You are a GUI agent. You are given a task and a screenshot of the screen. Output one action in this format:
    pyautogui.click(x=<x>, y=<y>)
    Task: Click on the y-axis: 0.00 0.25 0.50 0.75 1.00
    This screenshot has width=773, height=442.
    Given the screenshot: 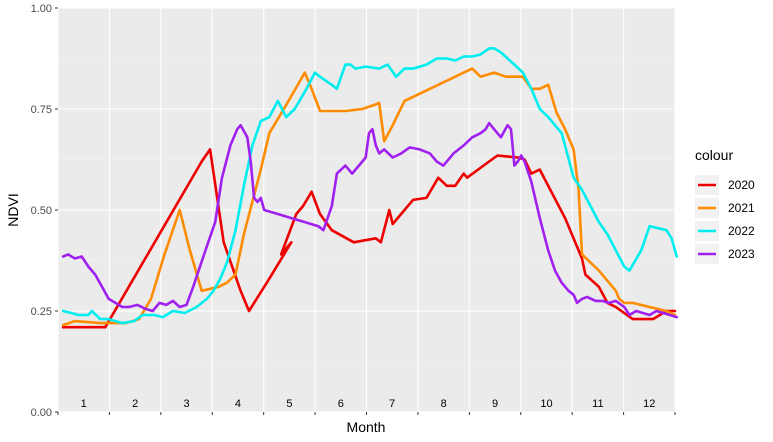 What is the action you would take?
    pyautogui.click(x=44, y=211)
    